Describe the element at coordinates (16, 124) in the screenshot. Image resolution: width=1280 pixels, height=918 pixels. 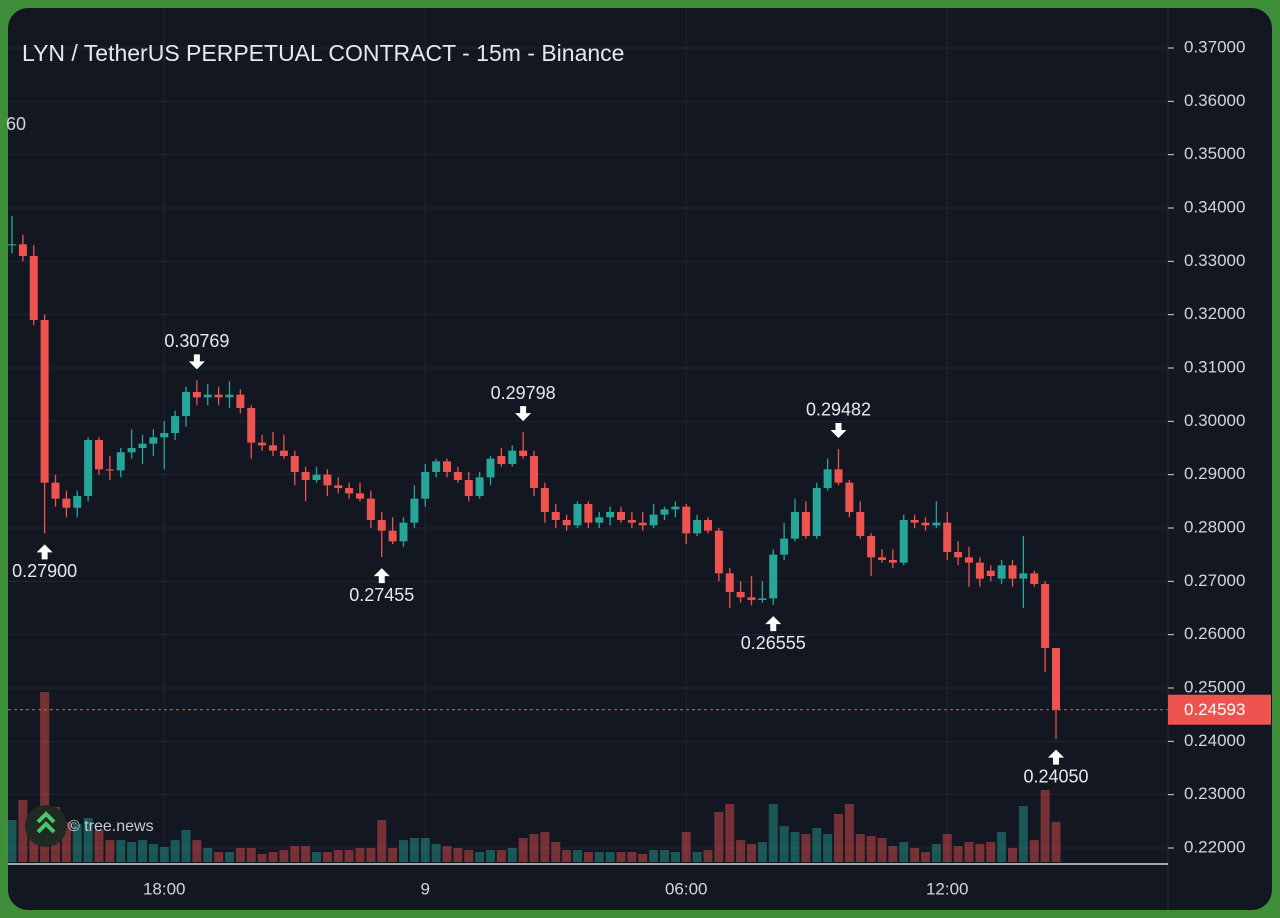
I see `clipped-label: 60` at that location.